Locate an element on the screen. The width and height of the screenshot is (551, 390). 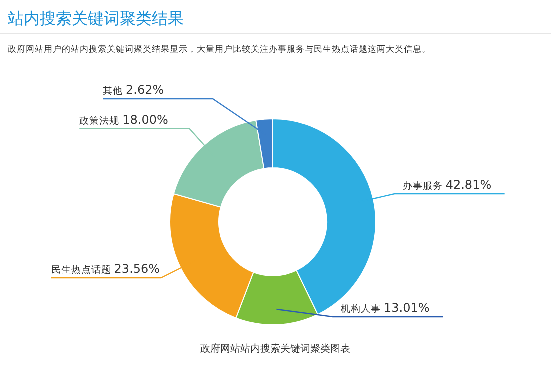
slice-label: 政策法规 is located at coordinates (101, 120).